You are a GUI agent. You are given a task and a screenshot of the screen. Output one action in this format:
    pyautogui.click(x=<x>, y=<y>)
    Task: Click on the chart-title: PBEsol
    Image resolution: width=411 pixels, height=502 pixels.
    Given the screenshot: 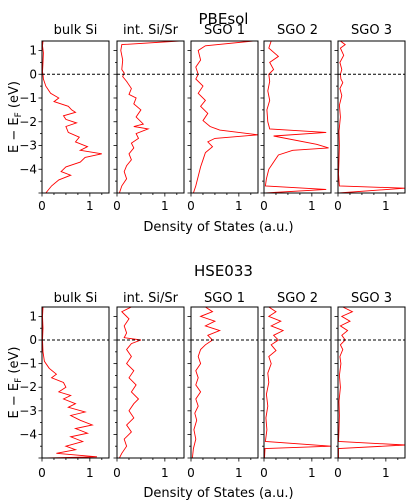 What is the action you would take?
    pyautogui.click(x=224, y=19)
    